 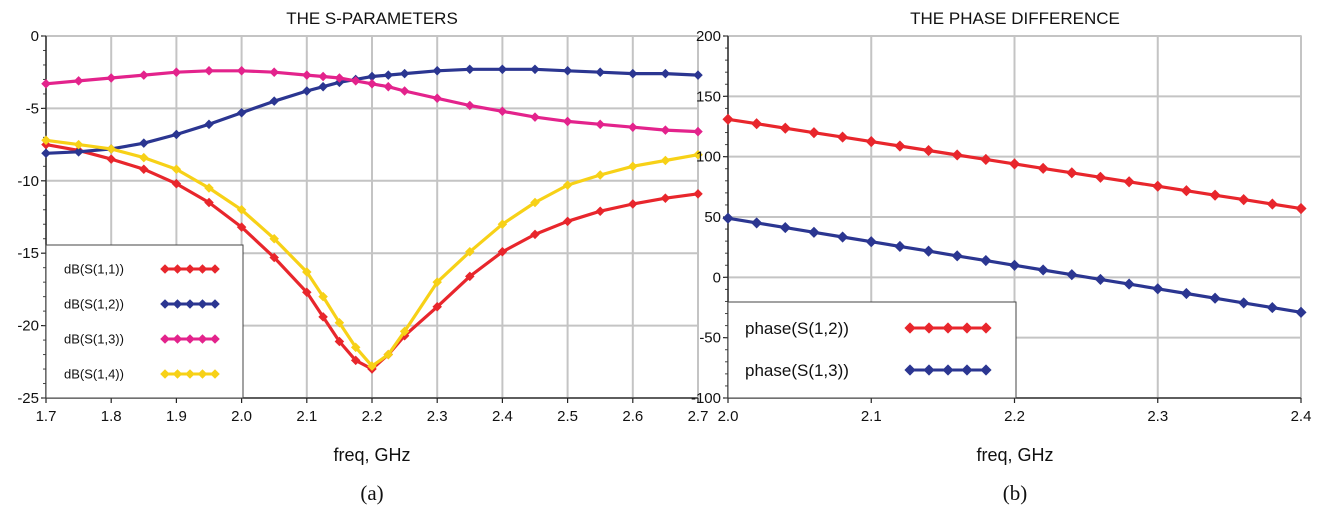 I want to click on y-tick-label: 0, so click(x=717, y=277).